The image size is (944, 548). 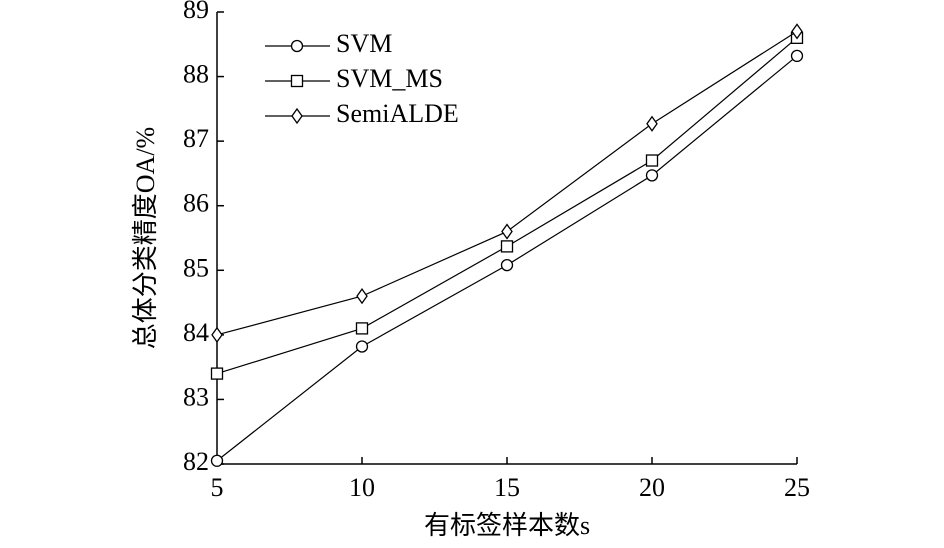 I want to click on legend-label: SemiALDE, so click(x=397, y=113).